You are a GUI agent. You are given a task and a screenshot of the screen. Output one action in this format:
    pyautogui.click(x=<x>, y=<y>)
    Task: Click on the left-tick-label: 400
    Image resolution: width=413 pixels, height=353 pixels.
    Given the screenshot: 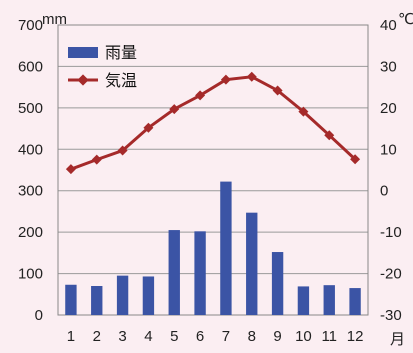 What is the action you would take?
    pyautogui.click(x=30, y=149)
    